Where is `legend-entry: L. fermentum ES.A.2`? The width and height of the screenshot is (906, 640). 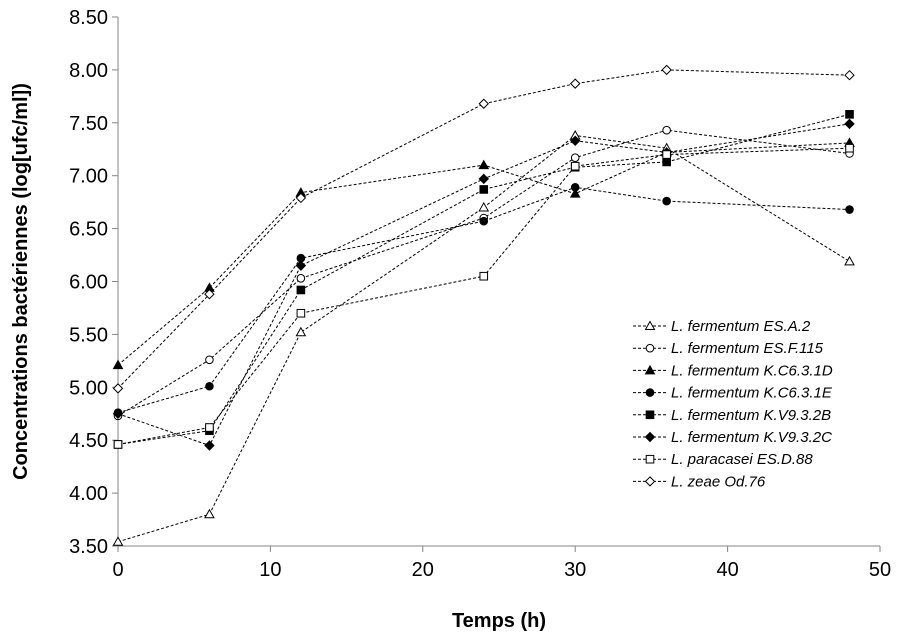
legend-entry: L. fermentum ES.A.2 is located at coordinates (722, 326).